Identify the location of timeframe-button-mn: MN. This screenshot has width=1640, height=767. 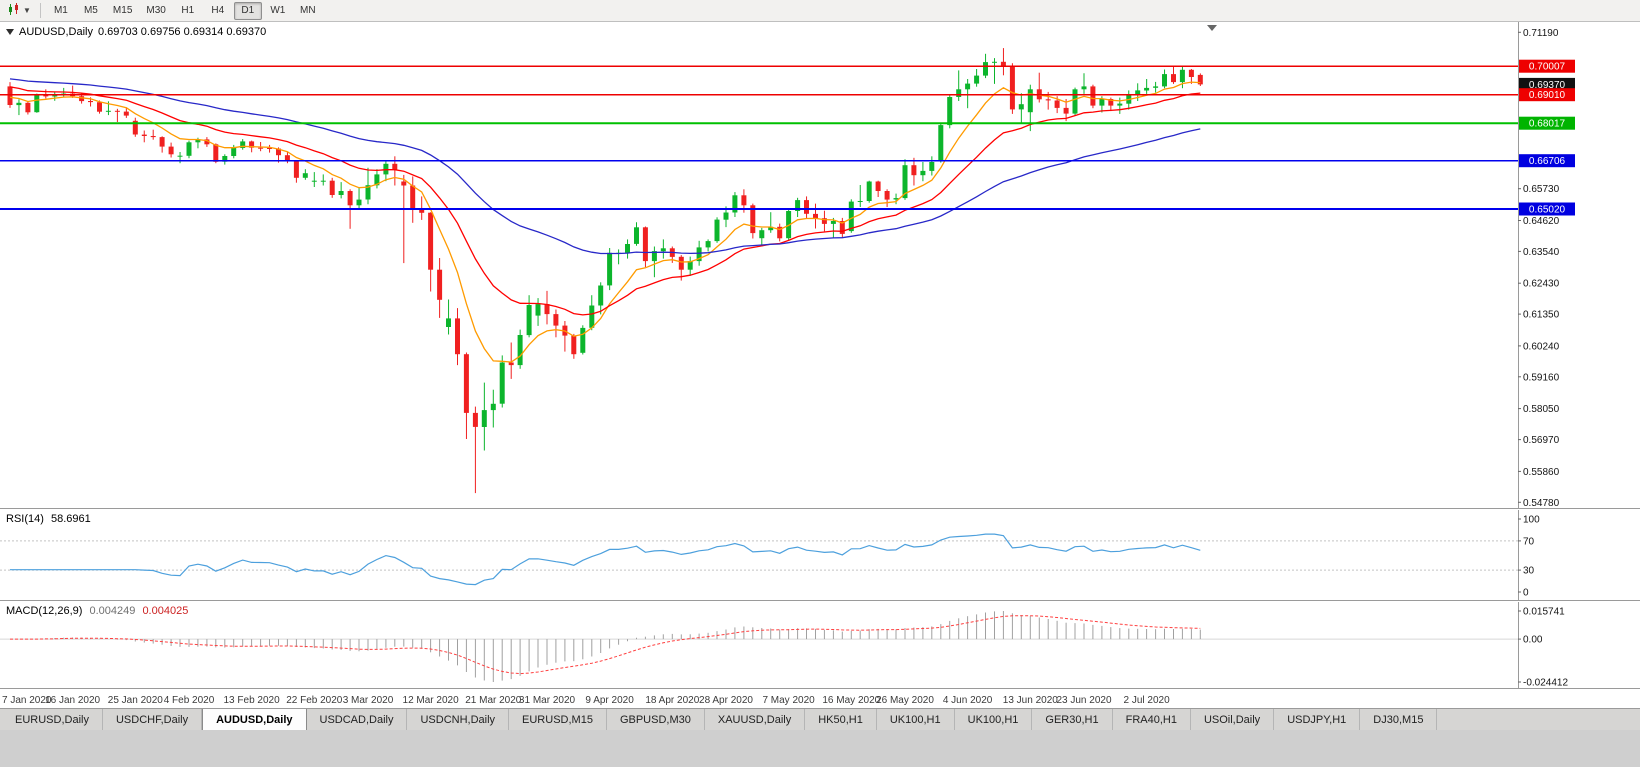
(308, 10).